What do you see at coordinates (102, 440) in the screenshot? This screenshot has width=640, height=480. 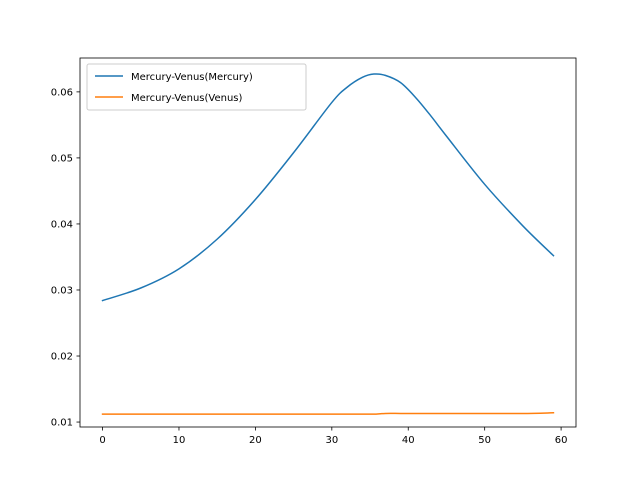 I see `x-tick-label: 0` at bounding box center [102, 440].